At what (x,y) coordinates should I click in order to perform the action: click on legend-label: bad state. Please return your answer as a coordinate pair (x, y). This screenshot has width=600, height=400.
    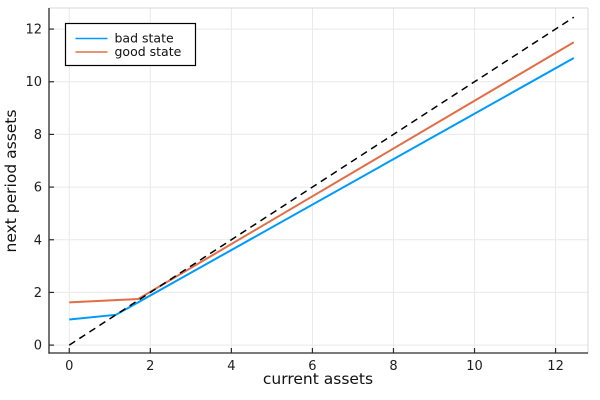
    Looking at the image, I should click on (144, 38).